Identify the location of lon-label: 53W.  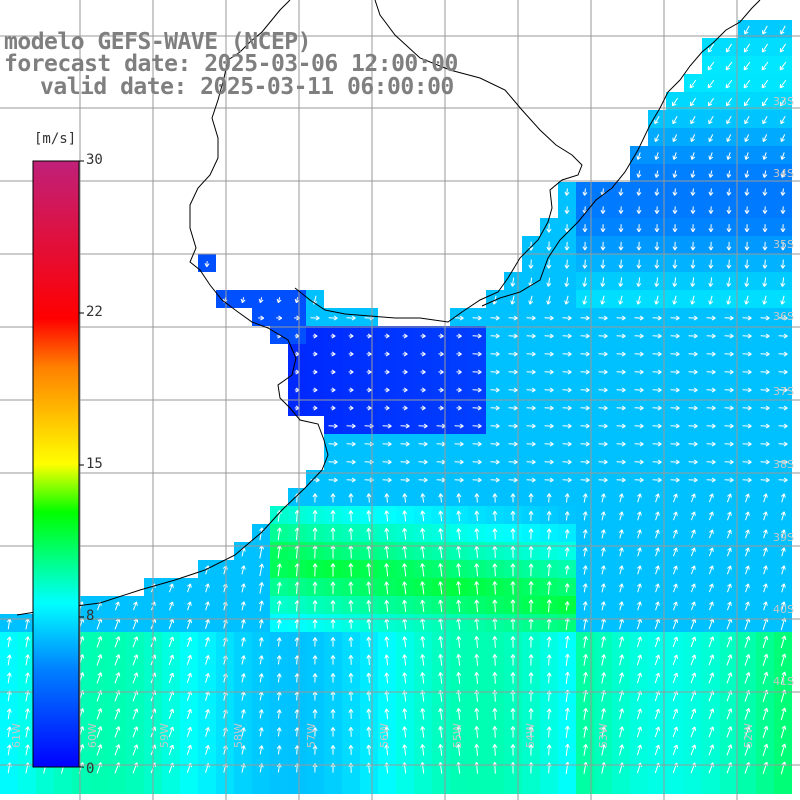
(603, 735).